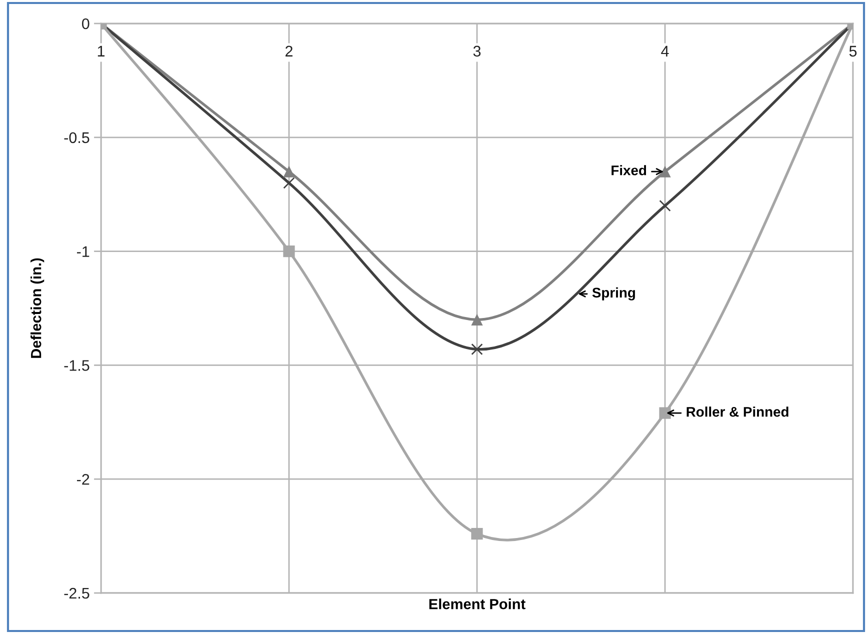  I want to click on series-label: Fixed, so click(629, 170).